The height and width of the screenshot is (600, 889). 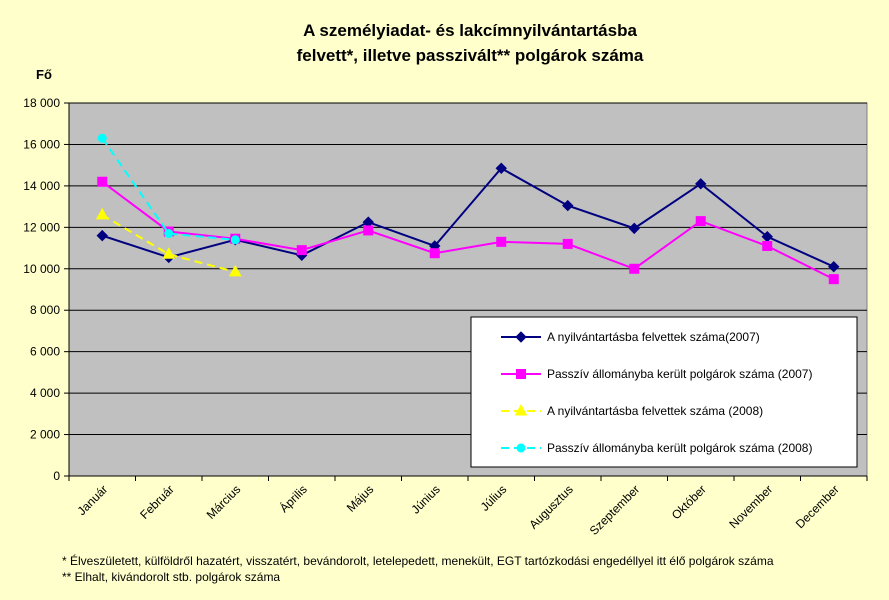 What do you see at coordinates (44, 74) in the screenshot?
I see `y-axis-label: Fő` at bounding box center [44, 74].